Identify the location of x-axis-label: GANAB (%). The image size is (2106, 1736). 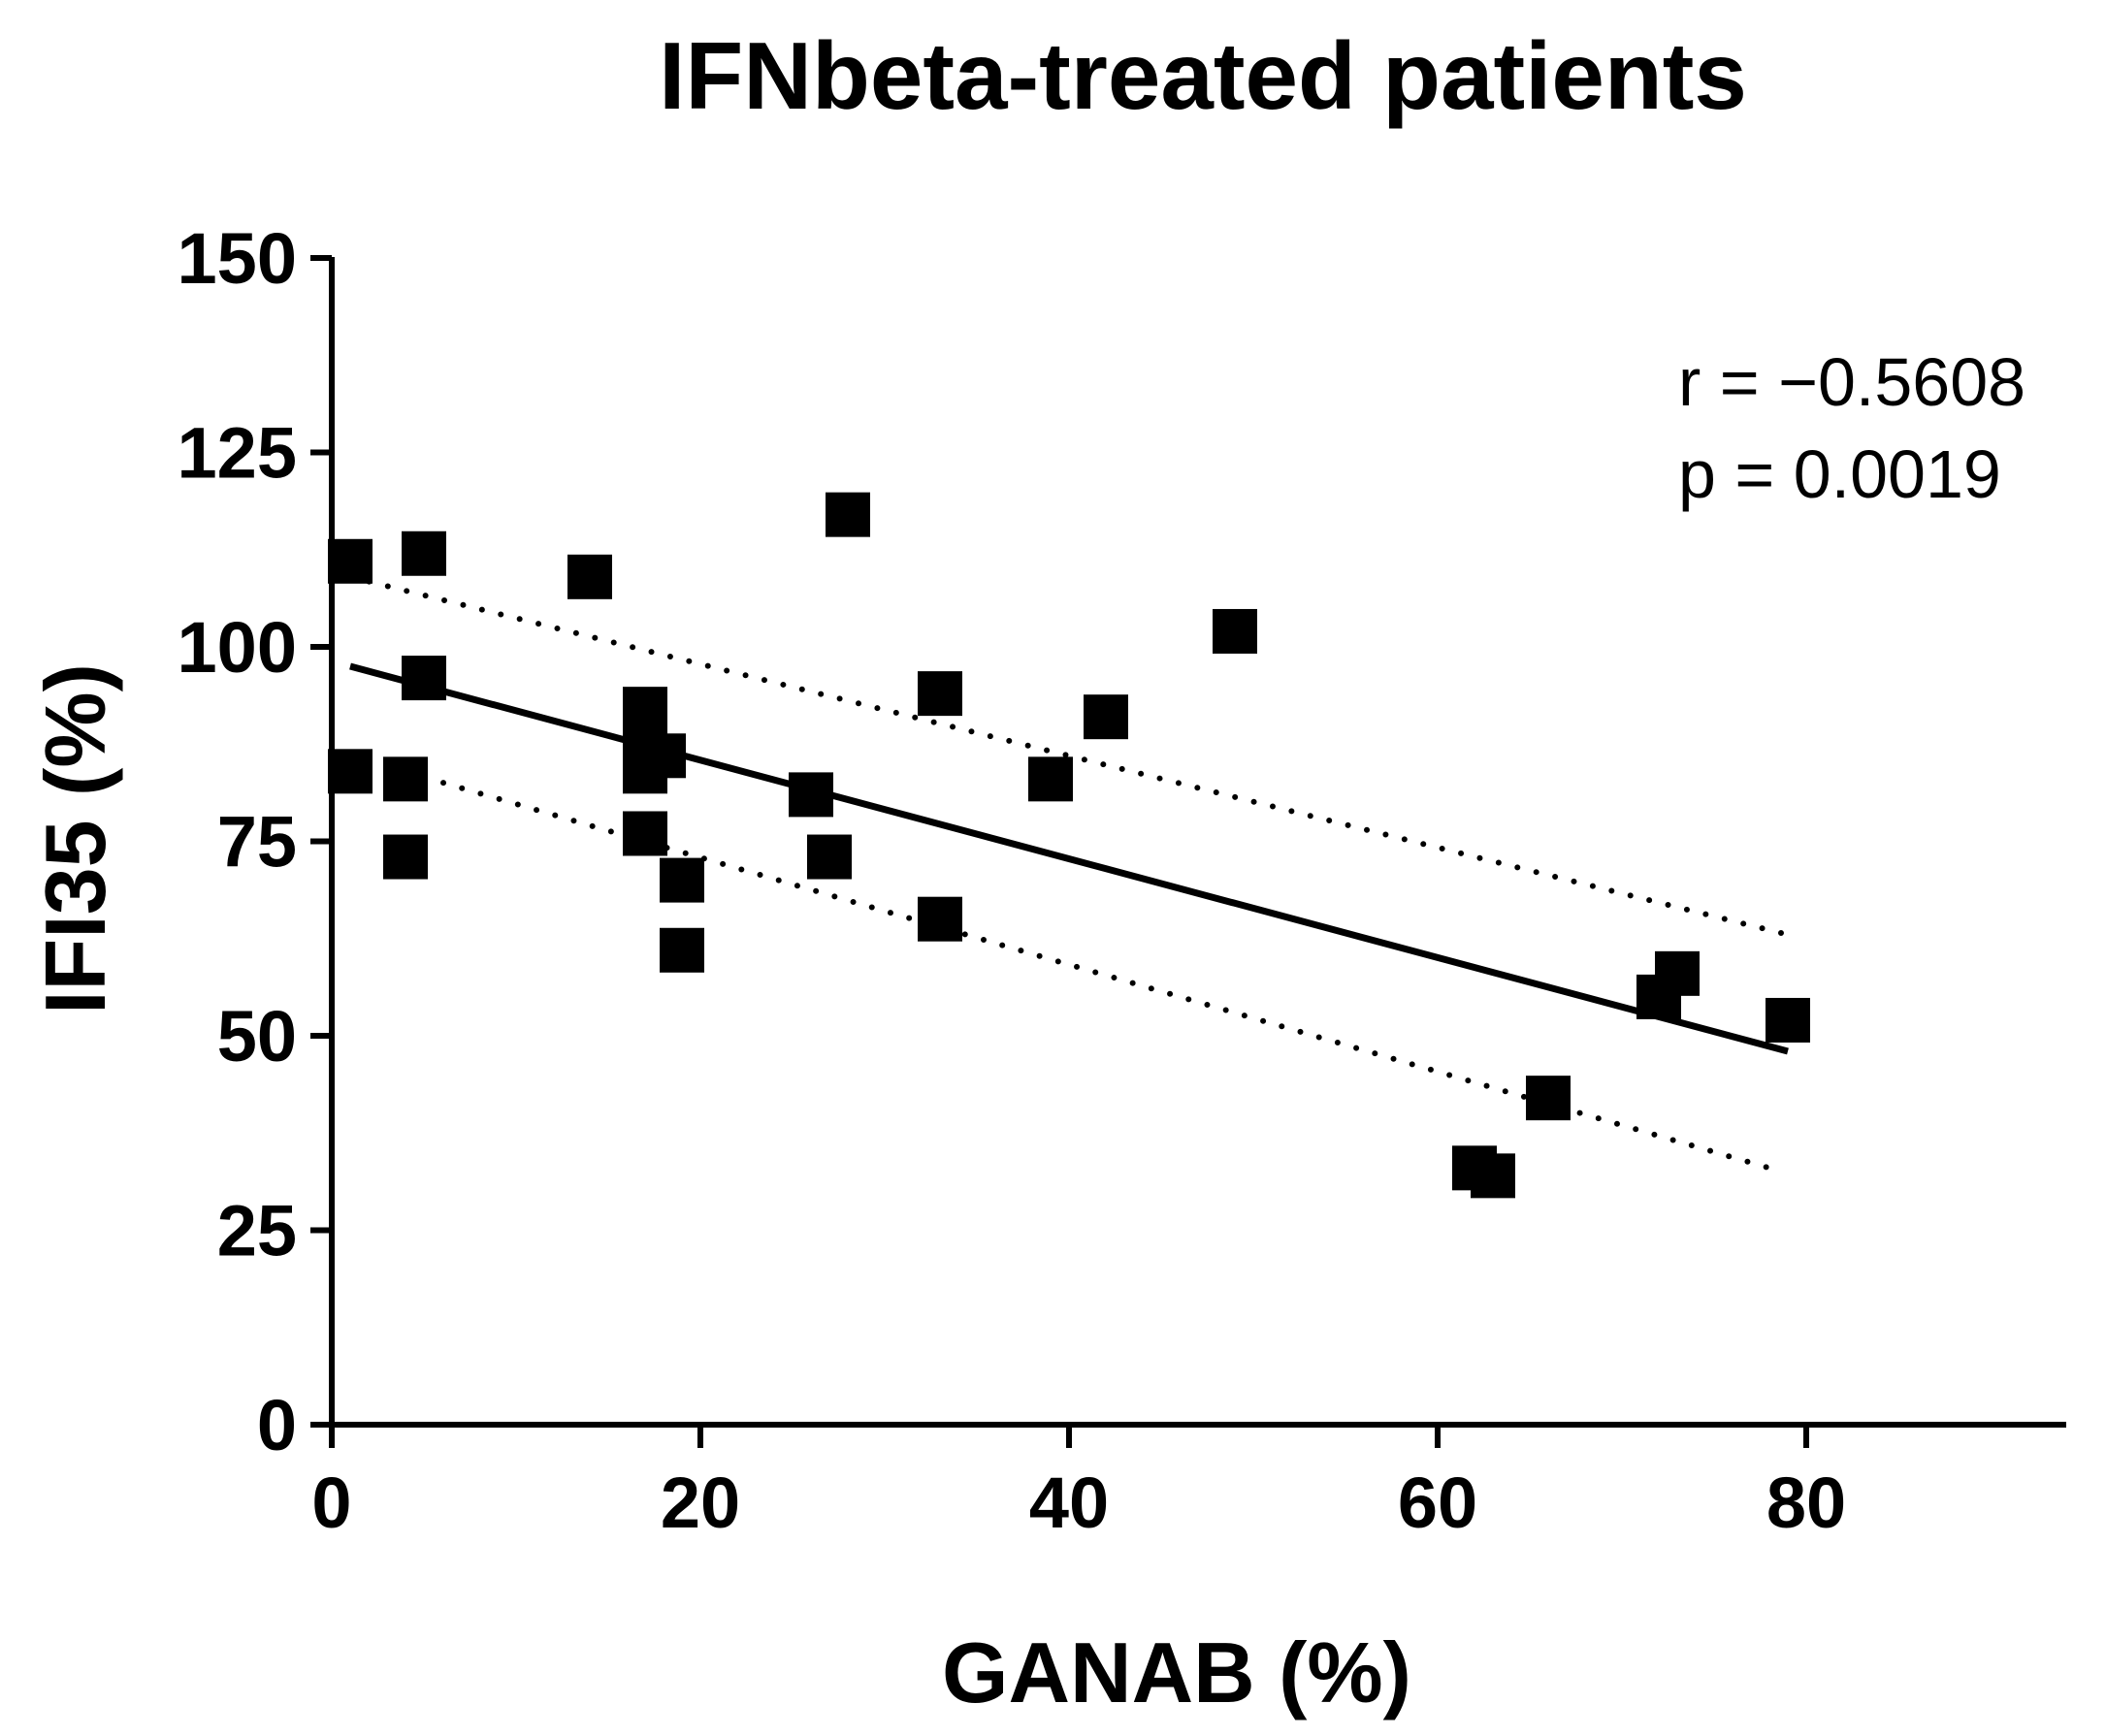
(1176, 1672).